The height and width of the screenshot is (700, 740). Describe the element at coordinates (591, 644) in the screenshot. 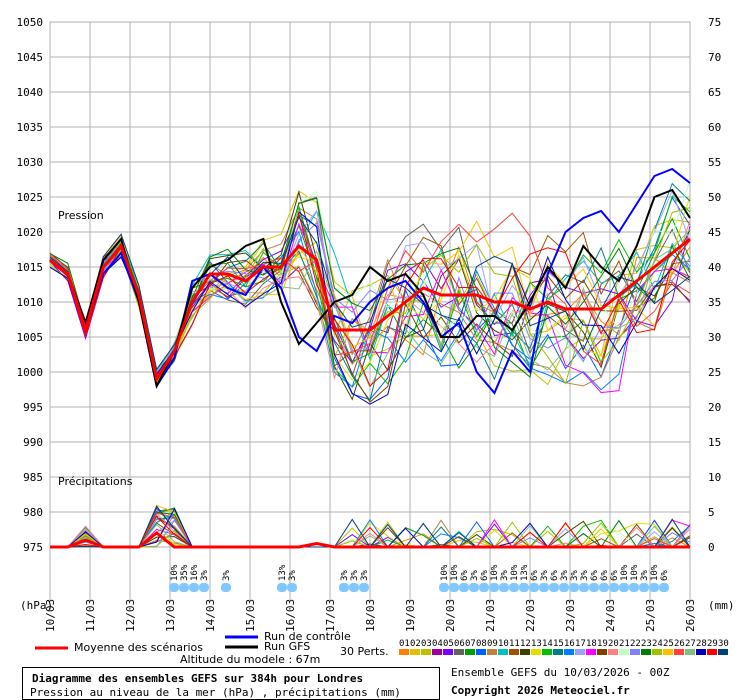

I see `pert-legend-id: 18` at that location.